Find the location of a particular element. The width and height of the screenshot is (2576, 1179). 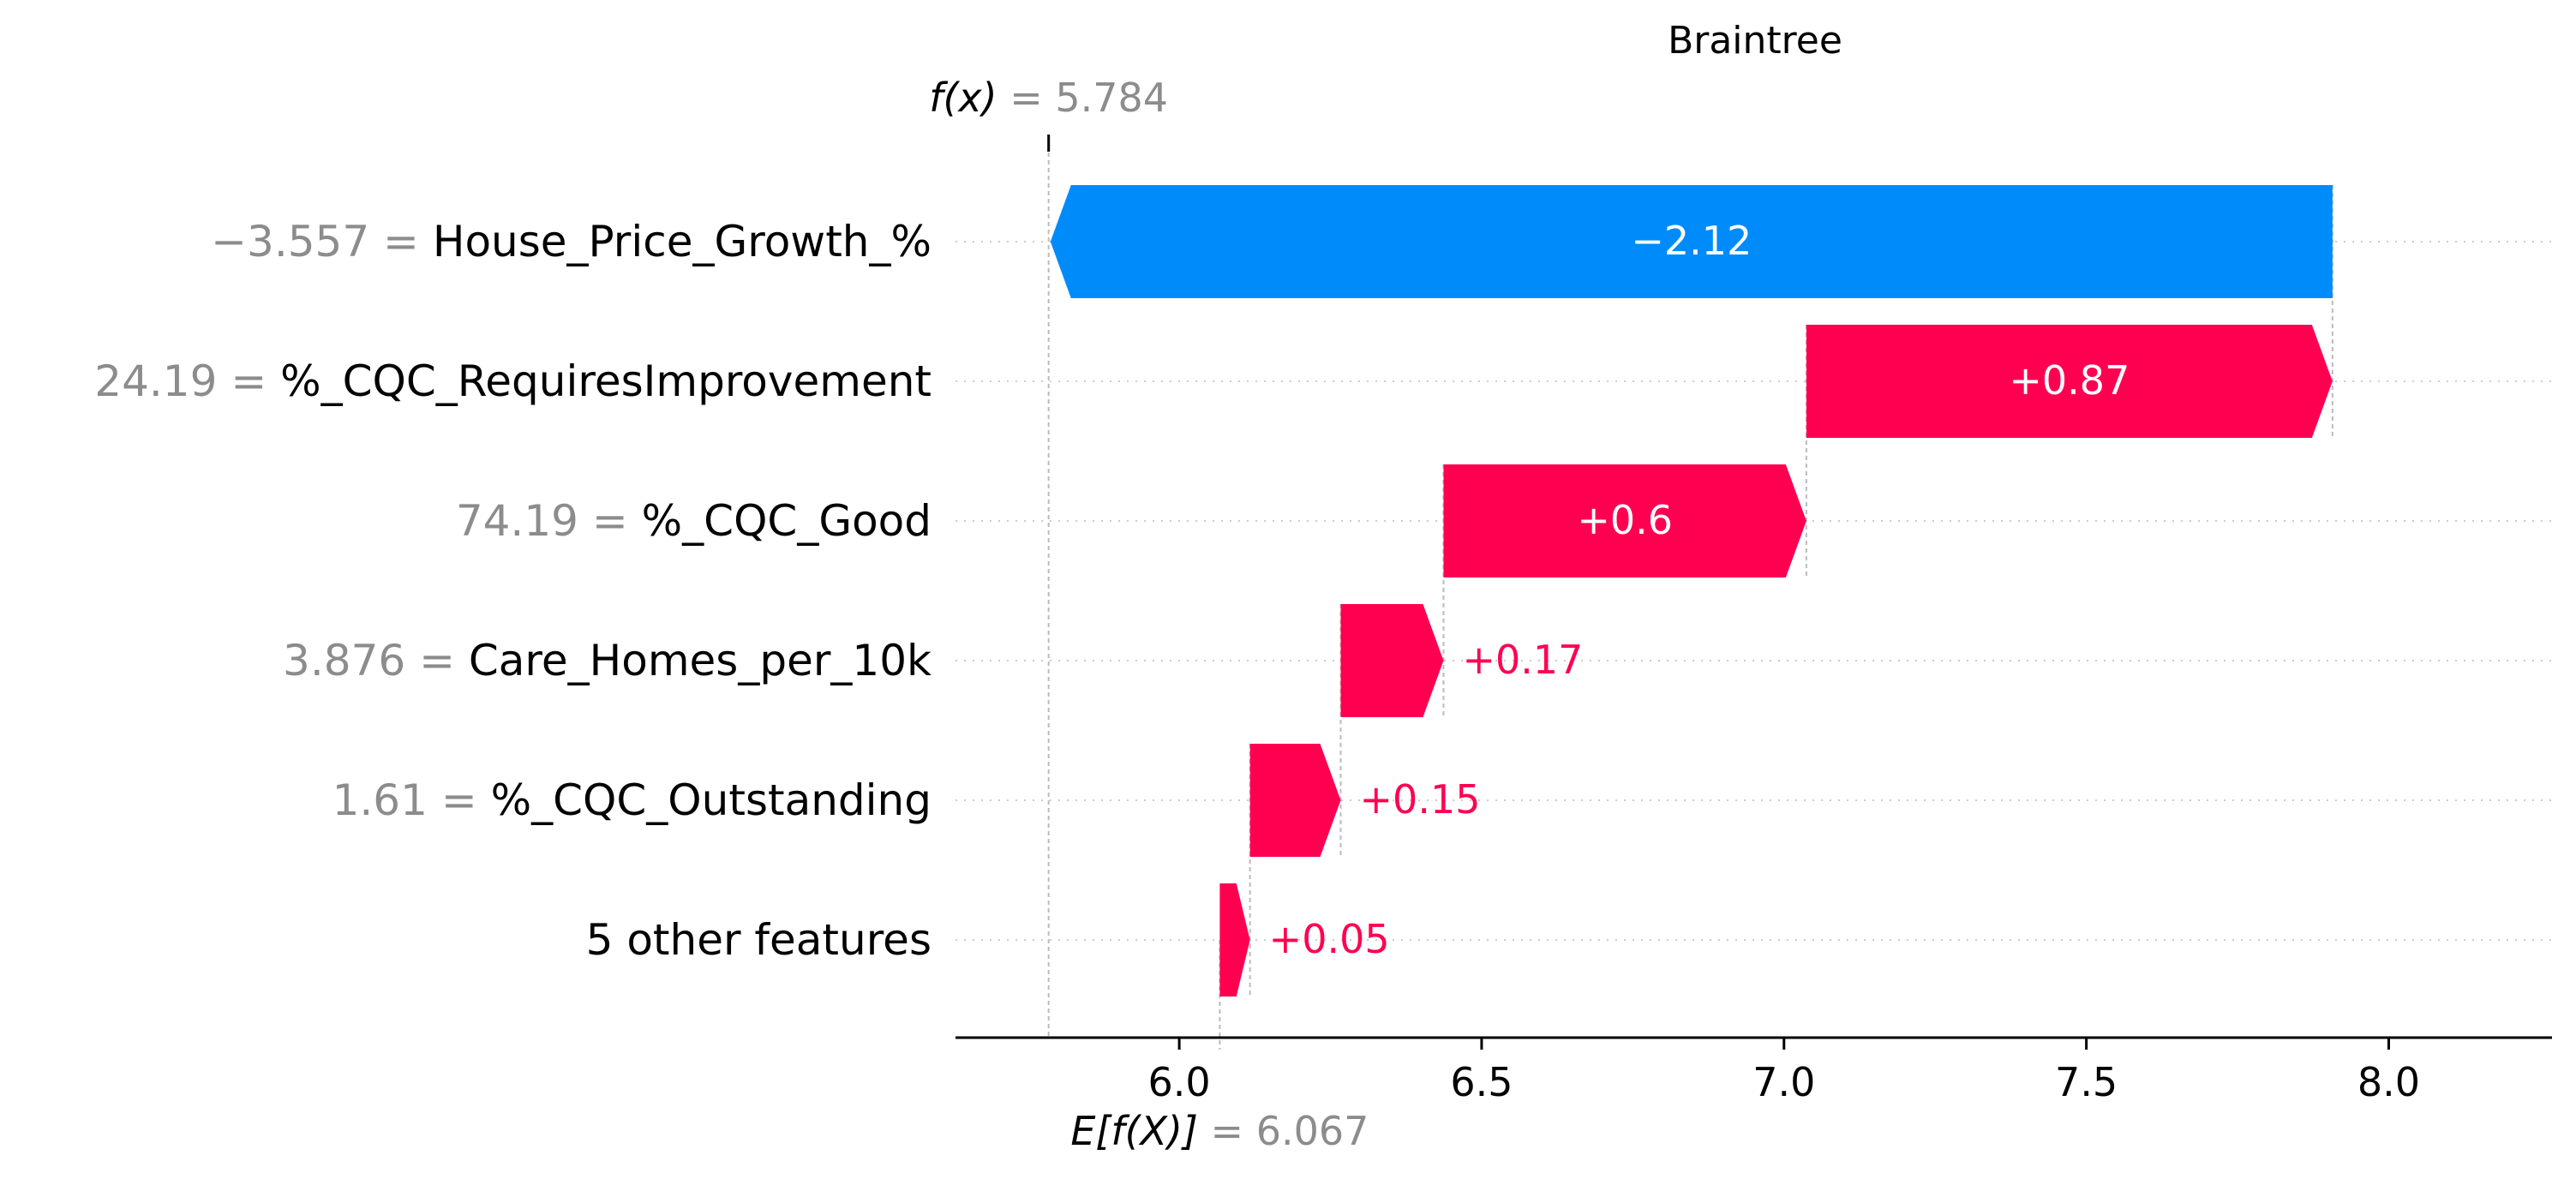

ex-label: E[f(X)] is located at coordinates (1134, 1131).